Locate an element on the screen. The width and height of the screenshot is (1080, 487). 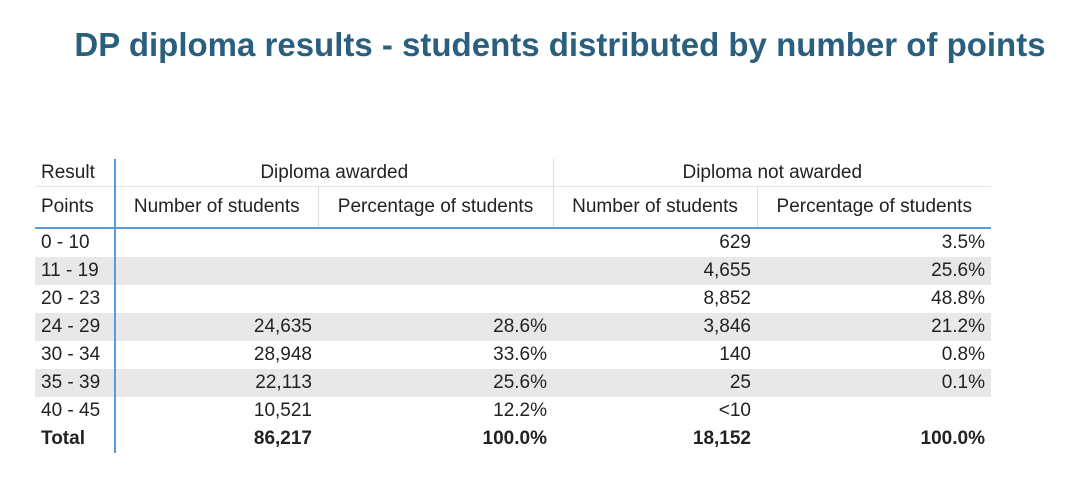
cell: Points is located at coordinates (75, 207).